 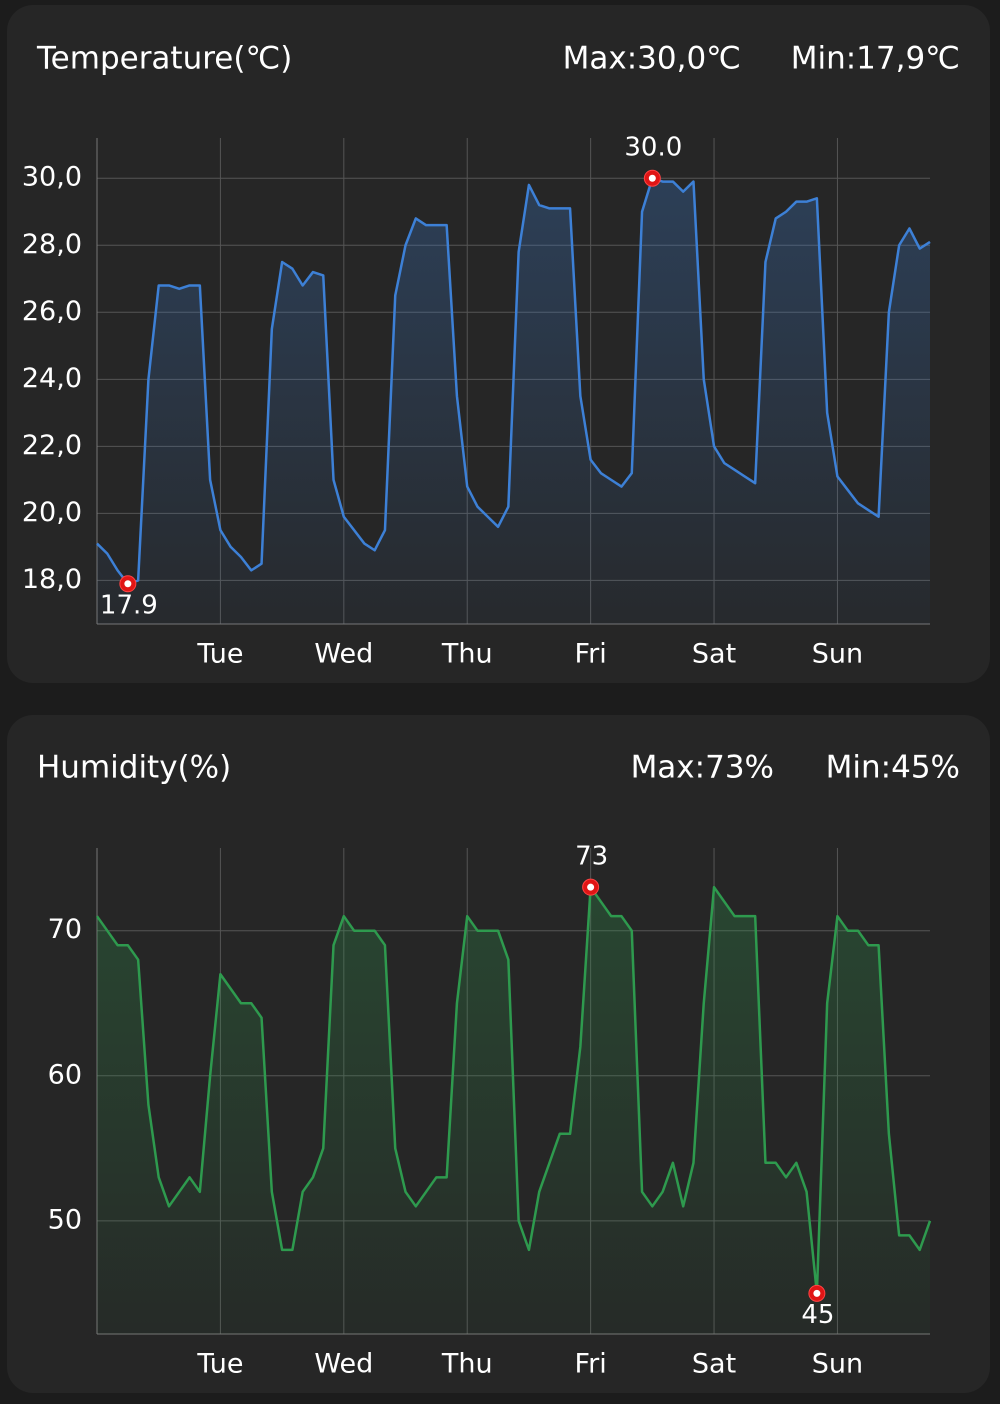 I want to click on min-text: Min:17,9℃, so click(x=875, y=59).